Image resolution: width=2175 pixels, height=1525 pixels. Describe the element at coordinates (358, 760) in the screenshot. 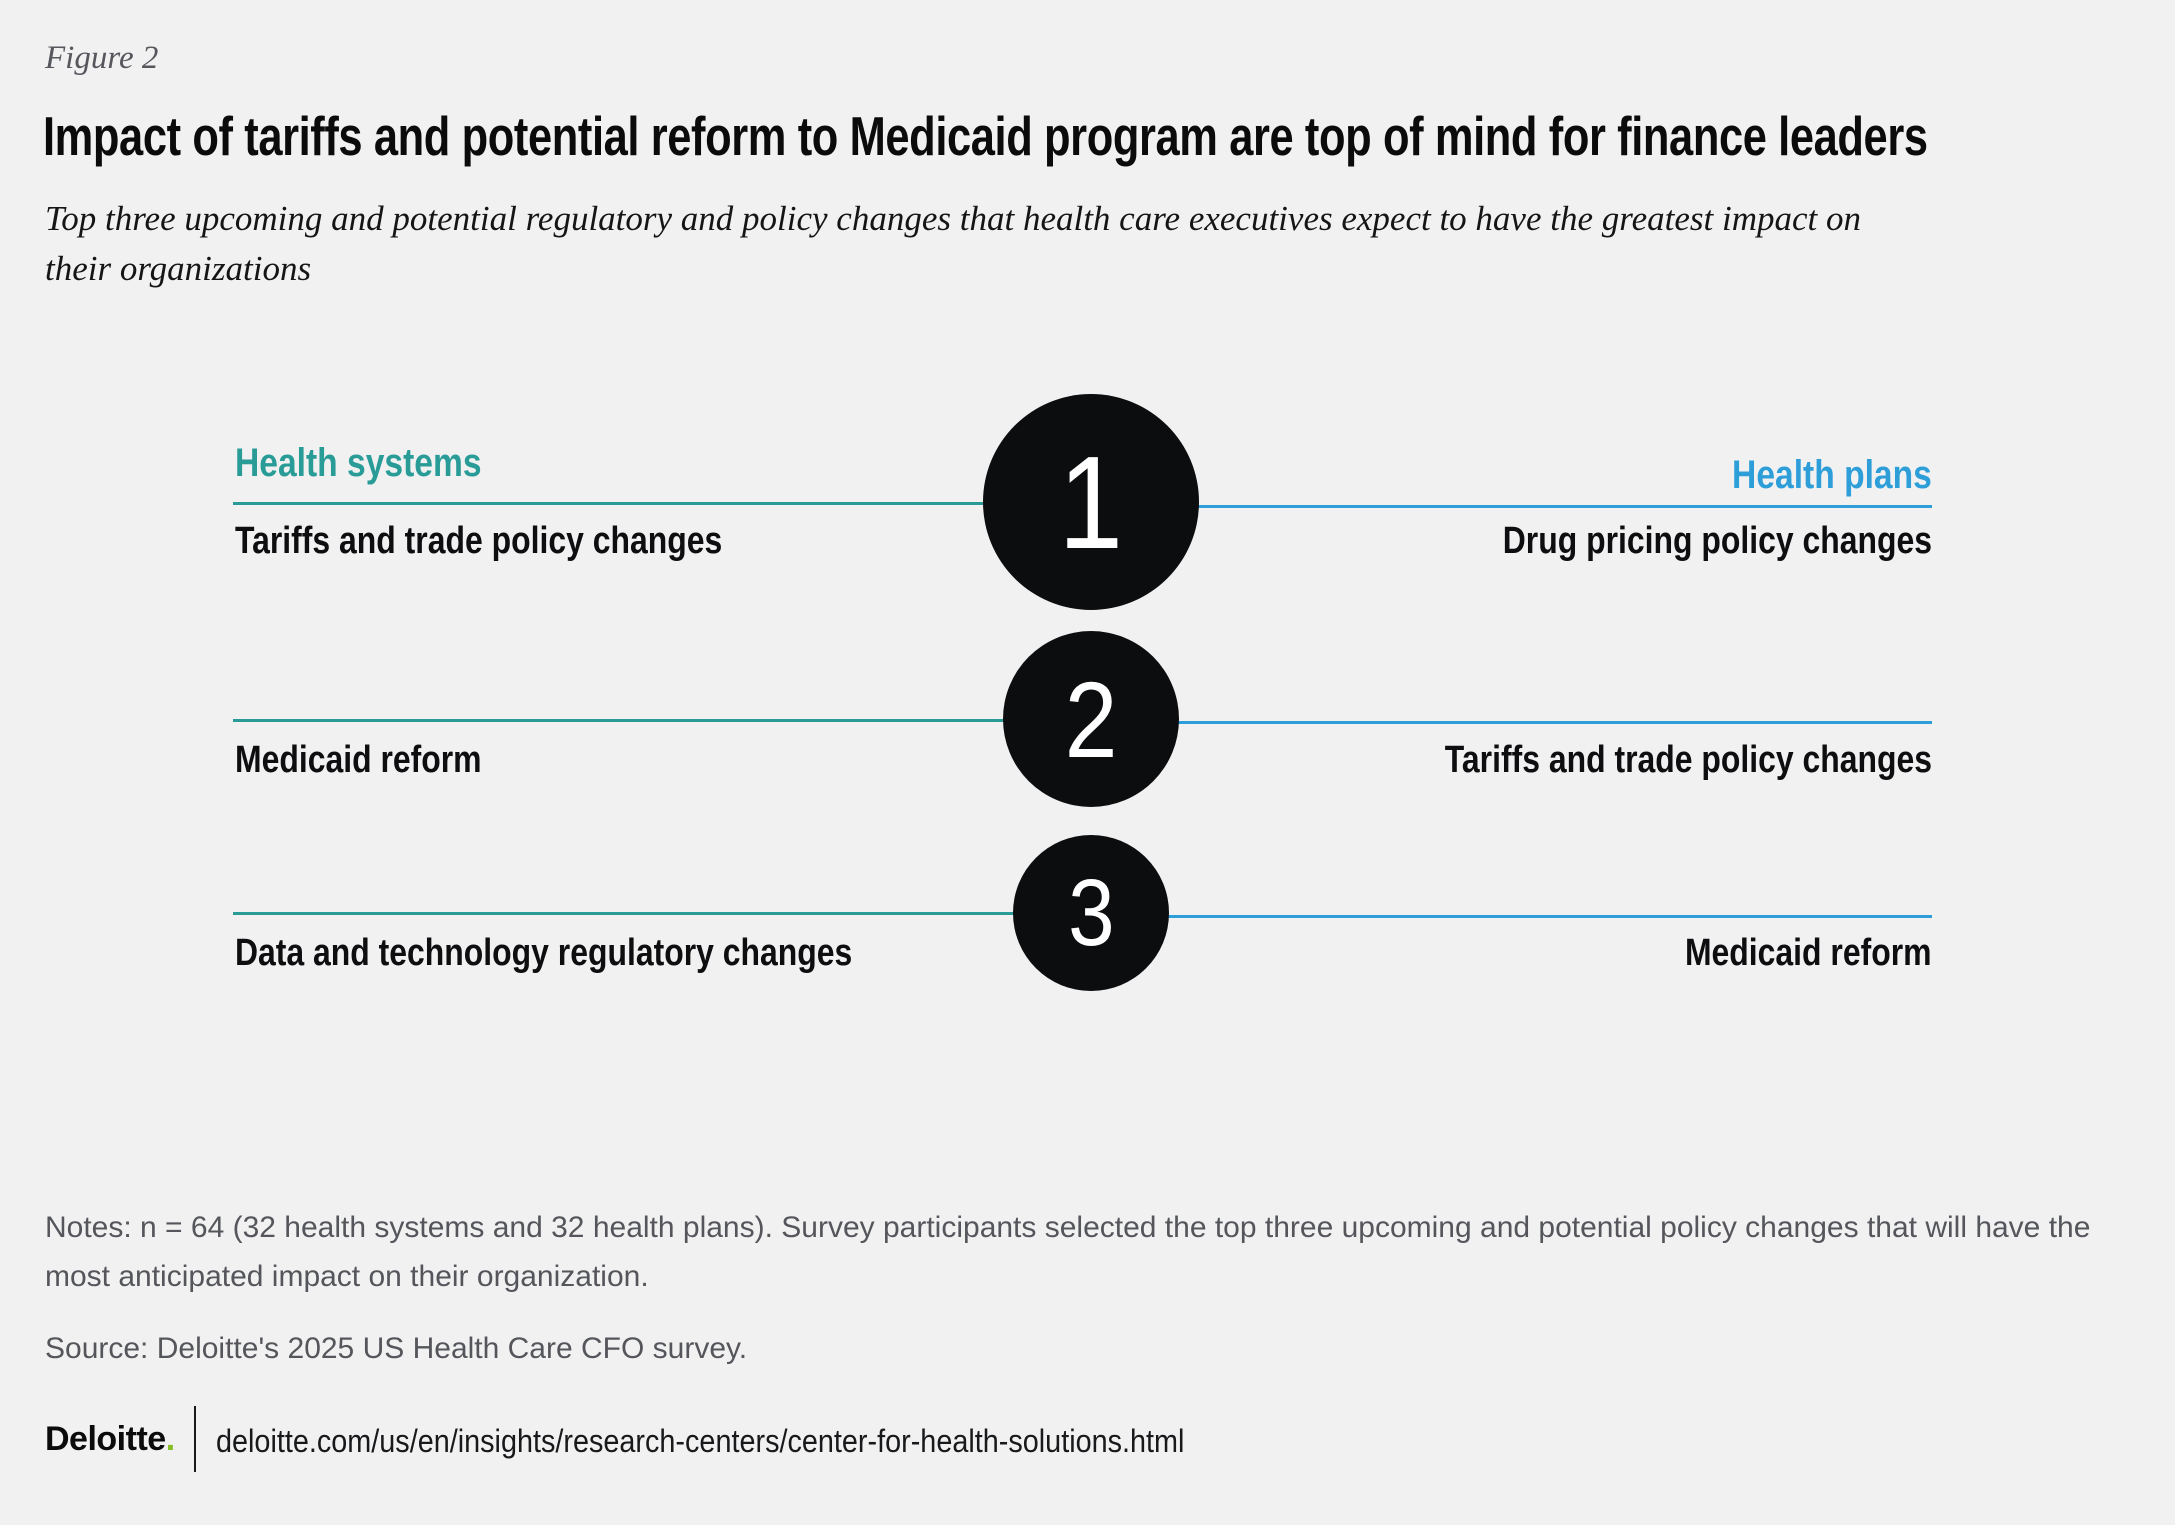

I see `row2-label-health-systems: Medicaid reform` at that location.